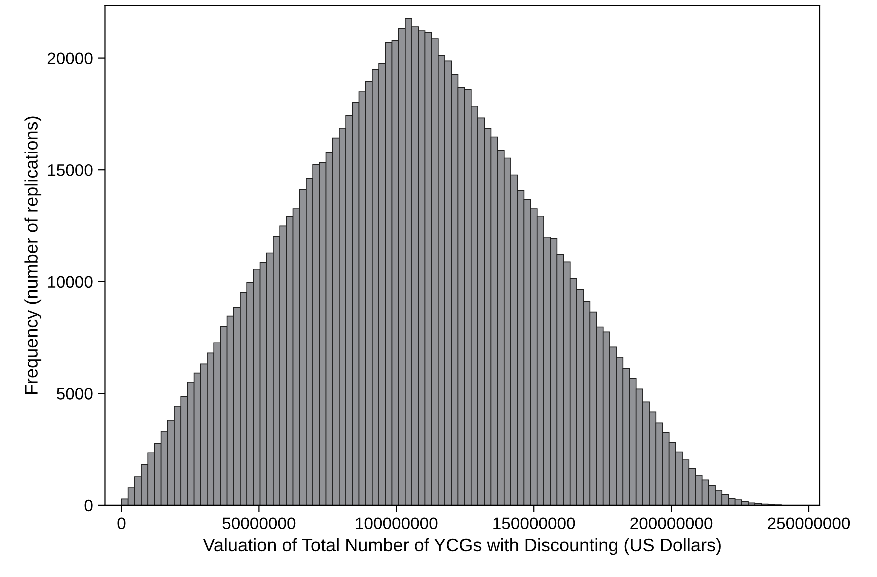  Describe the element at coordinates (70, 170) in the screenshot. I see `y-tick-label: 15000` at that location.